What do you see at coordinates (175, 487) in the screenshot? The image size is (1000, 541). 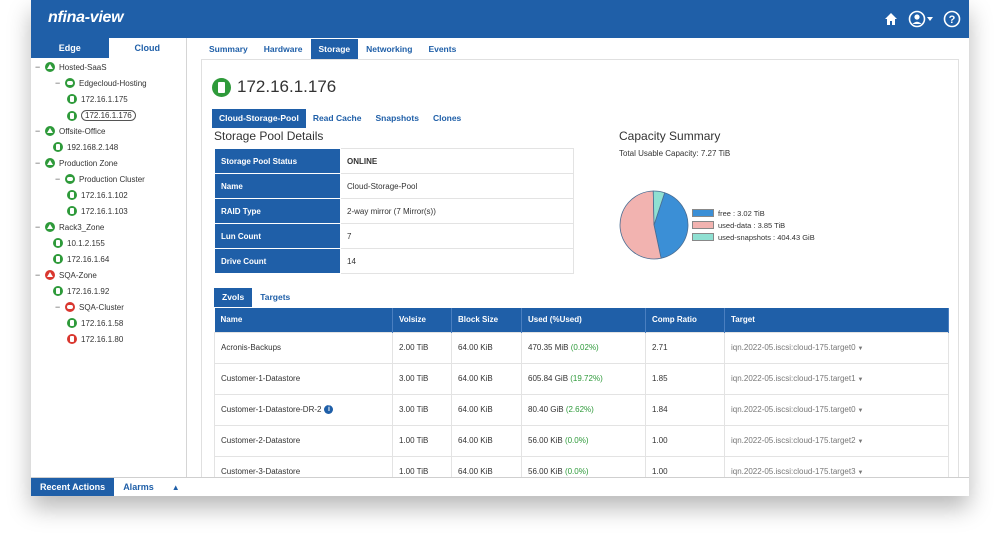 I see `expand-panel-icon: ▲` at bounding box center [175, 487].